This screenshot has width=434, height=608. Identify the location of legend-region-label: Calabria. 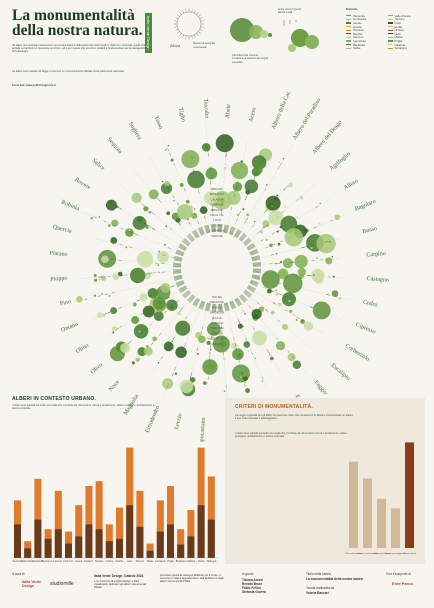
(399, 44).